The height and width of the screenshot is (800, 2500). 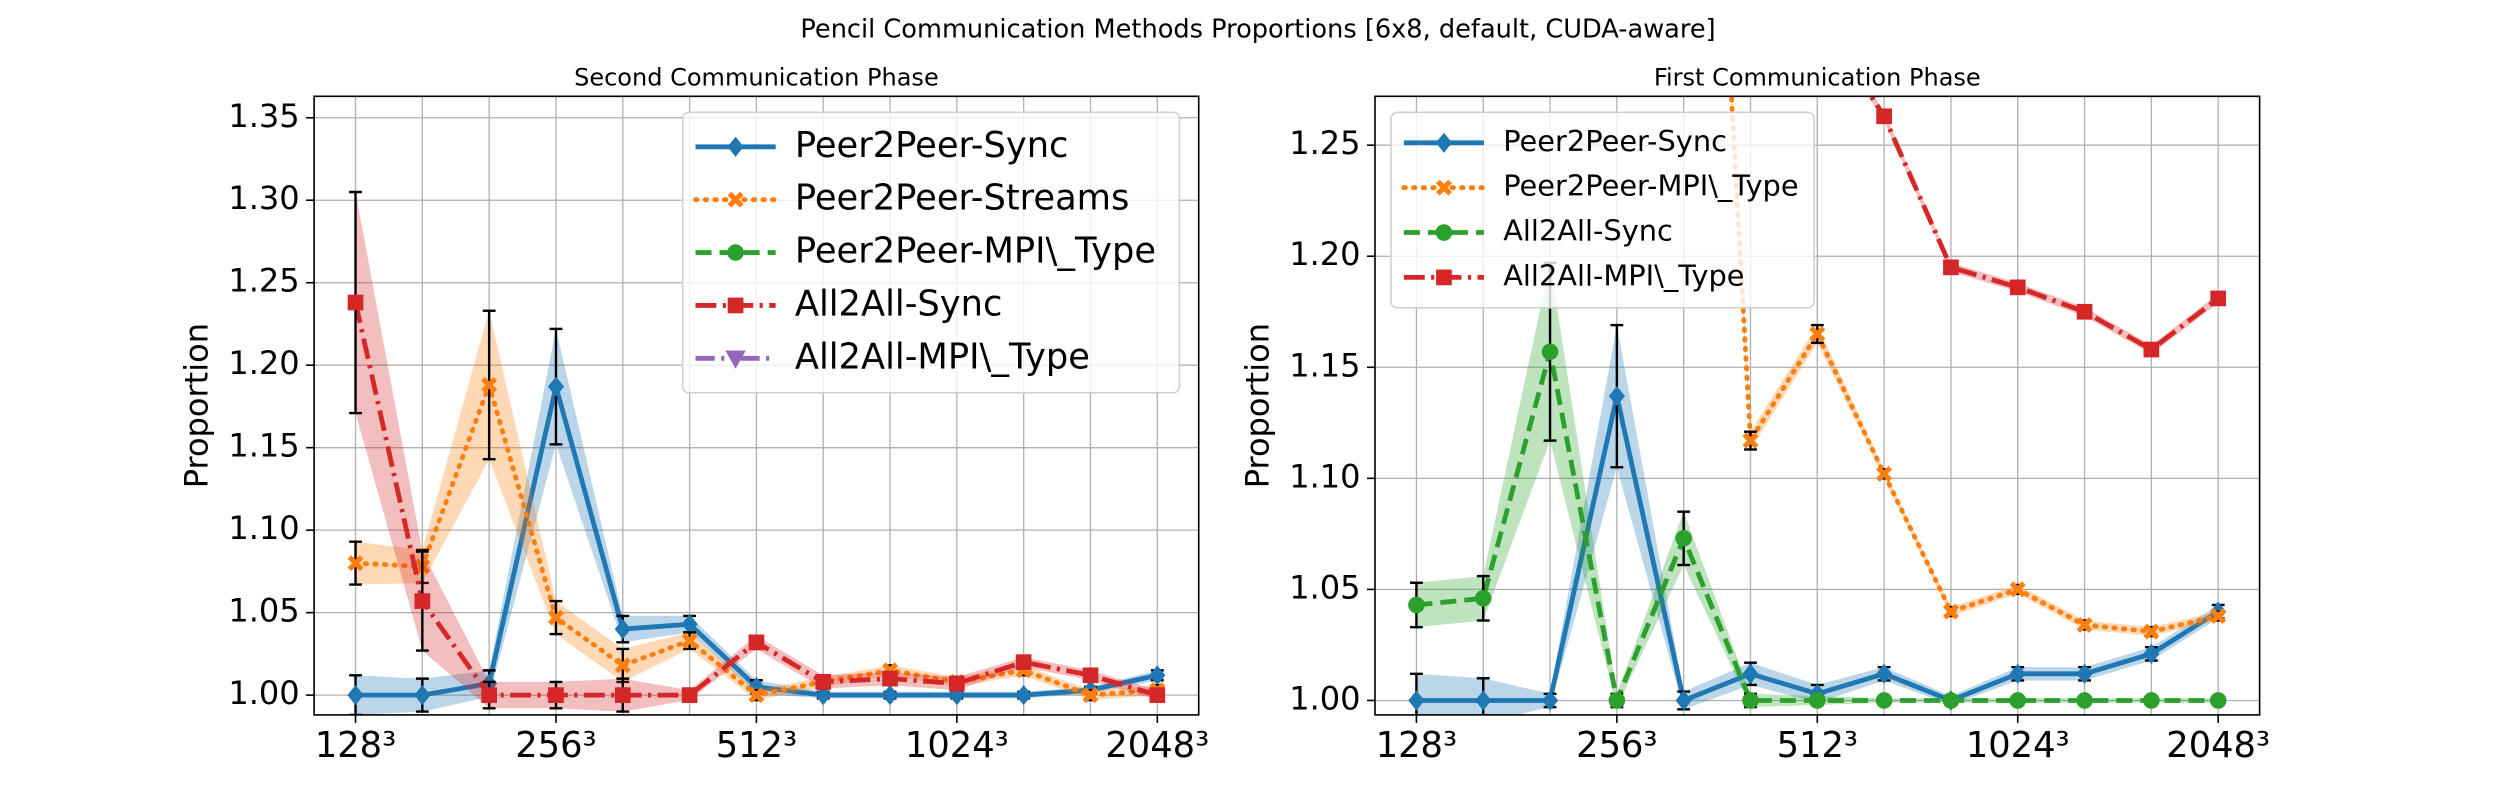 What do you see at coordinates (957, 745) in the screenshot?
I see `x-tick-label: 1024³` at bounding box center [957, 745].